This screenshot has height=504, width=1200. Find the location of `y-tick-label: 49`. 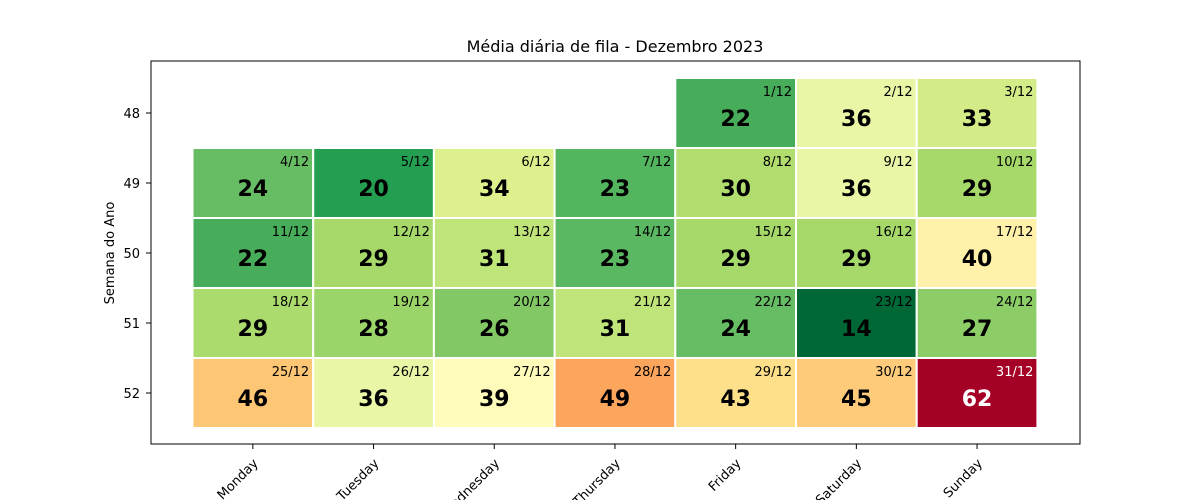

y-tick-label: 49 is located at coordinates (131, 184).